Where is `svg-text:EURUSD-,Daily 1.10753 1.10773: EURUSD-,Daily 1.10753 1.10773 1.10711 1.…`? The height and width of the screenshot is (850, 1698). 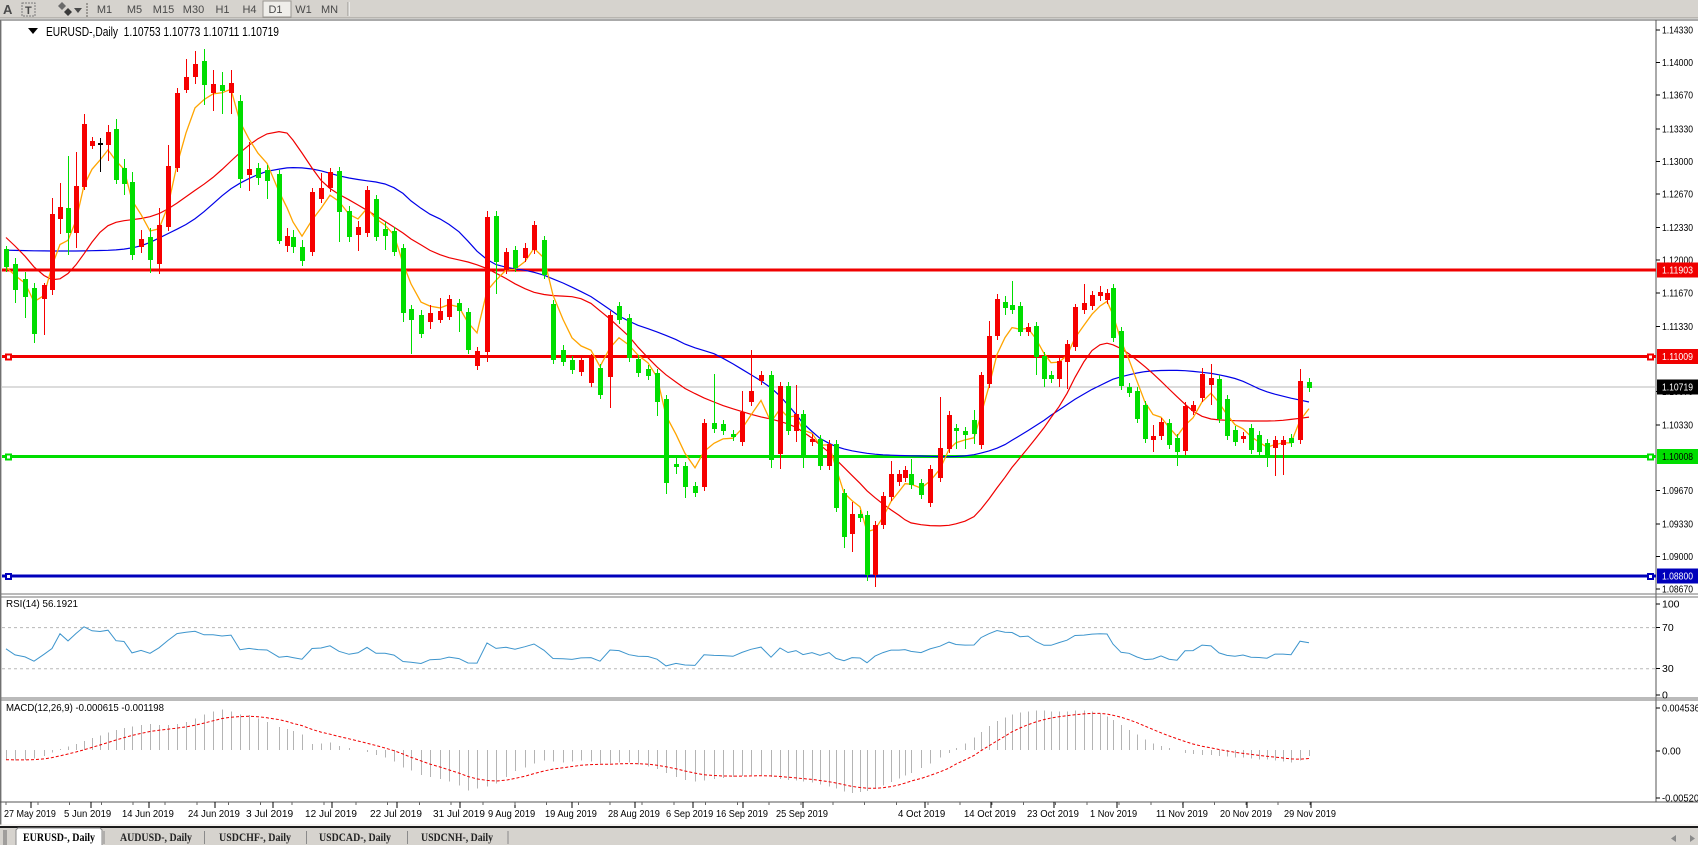 svg-text:EURUSD-,Daily 1.10753 1.10773: EURUSD-,Daily 1.10753 1.10773 1.10711 1.… is located at coordinates (162, 32).